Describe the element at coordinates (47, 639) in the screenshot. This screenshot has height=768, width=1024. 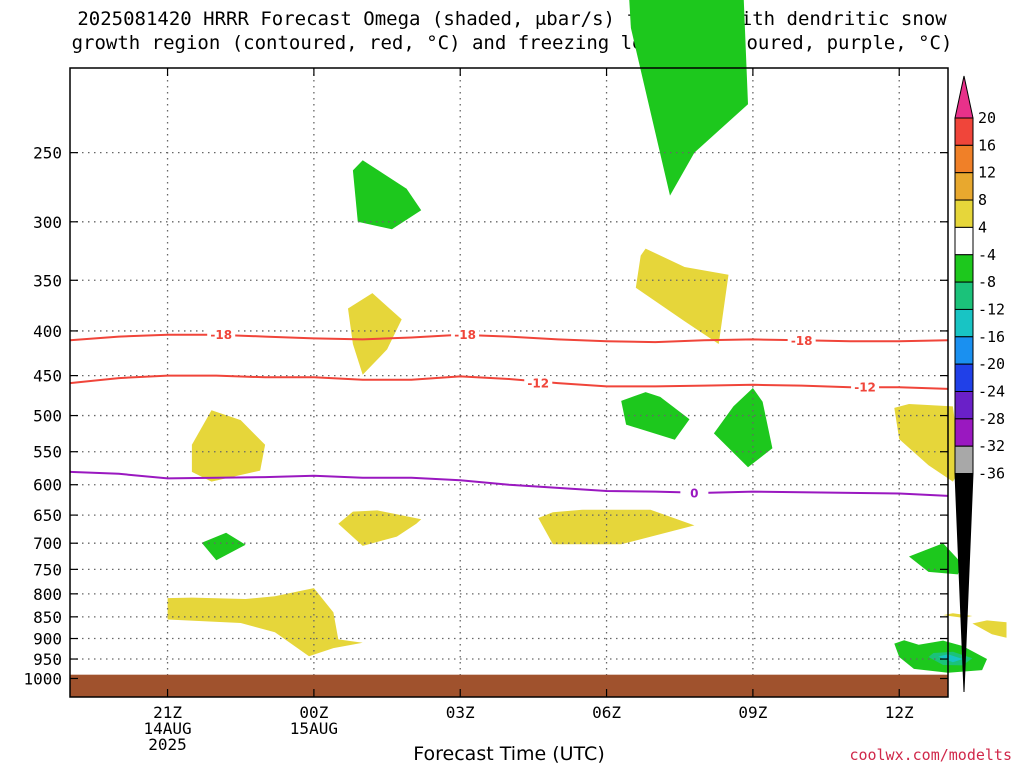
I see `y-tick-label: 900` at that location.